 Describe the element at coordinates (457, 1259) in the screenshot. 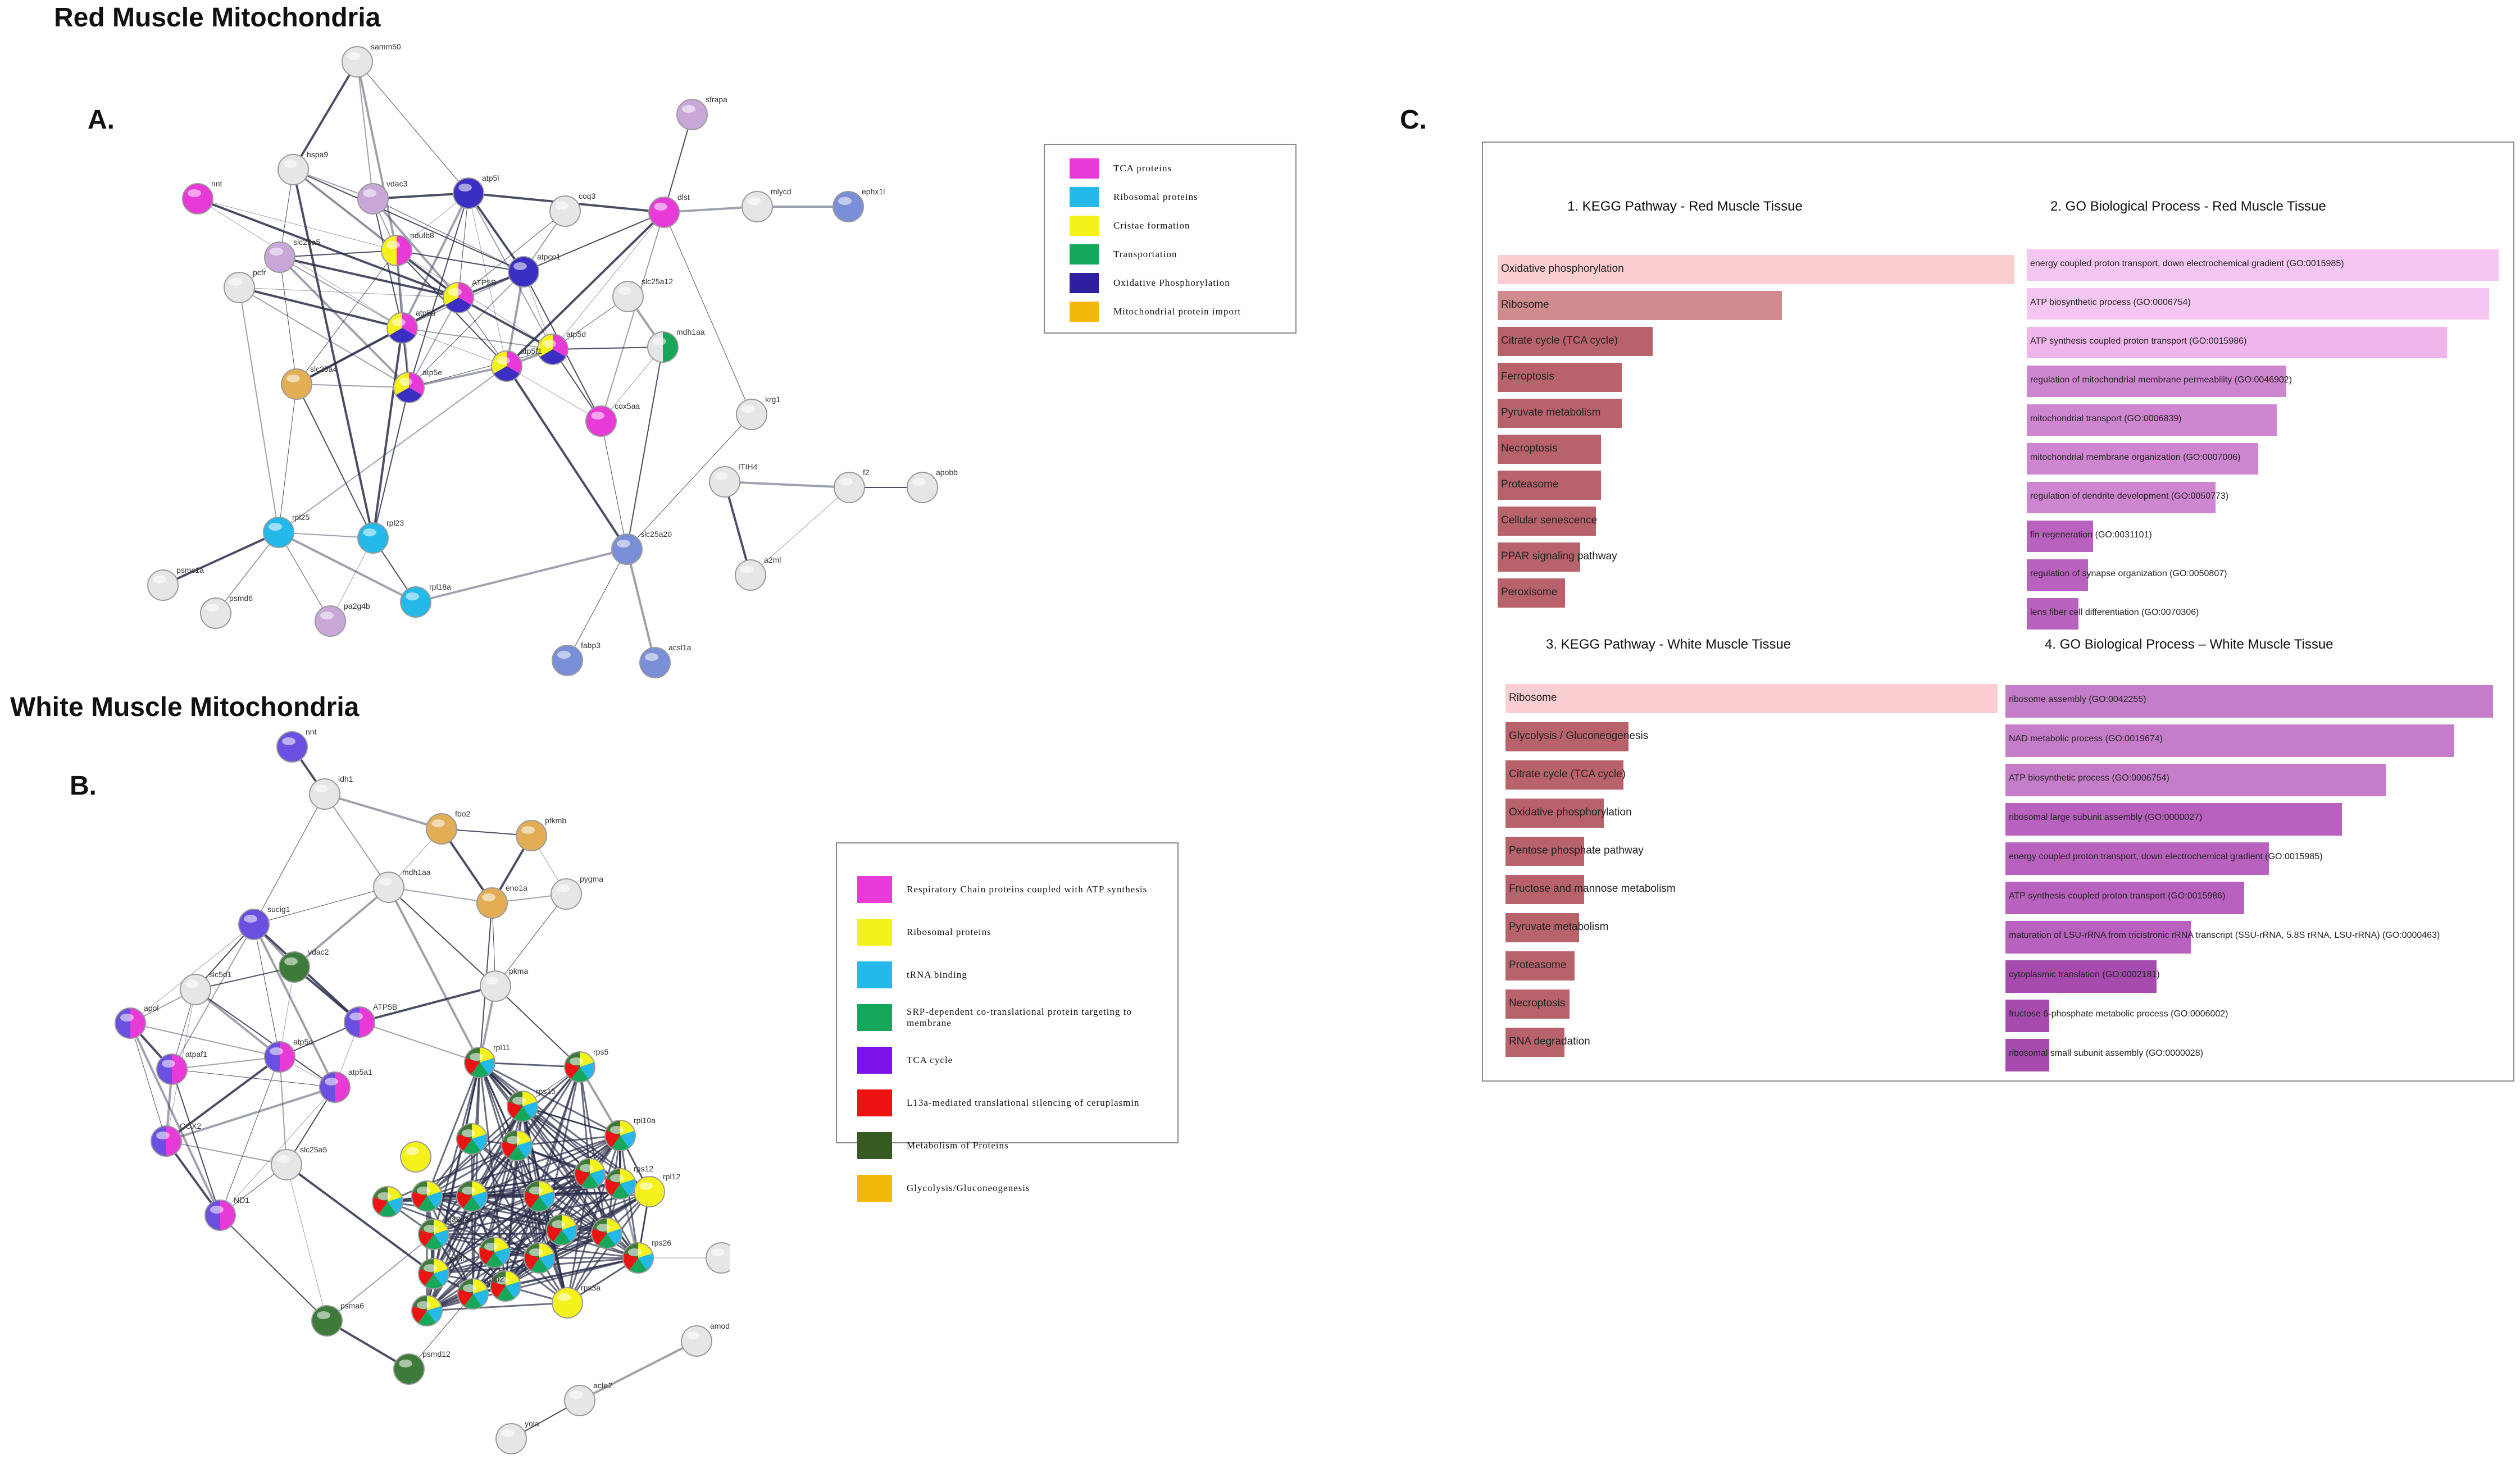

I see `network-b-node-label: rps30` at that location.